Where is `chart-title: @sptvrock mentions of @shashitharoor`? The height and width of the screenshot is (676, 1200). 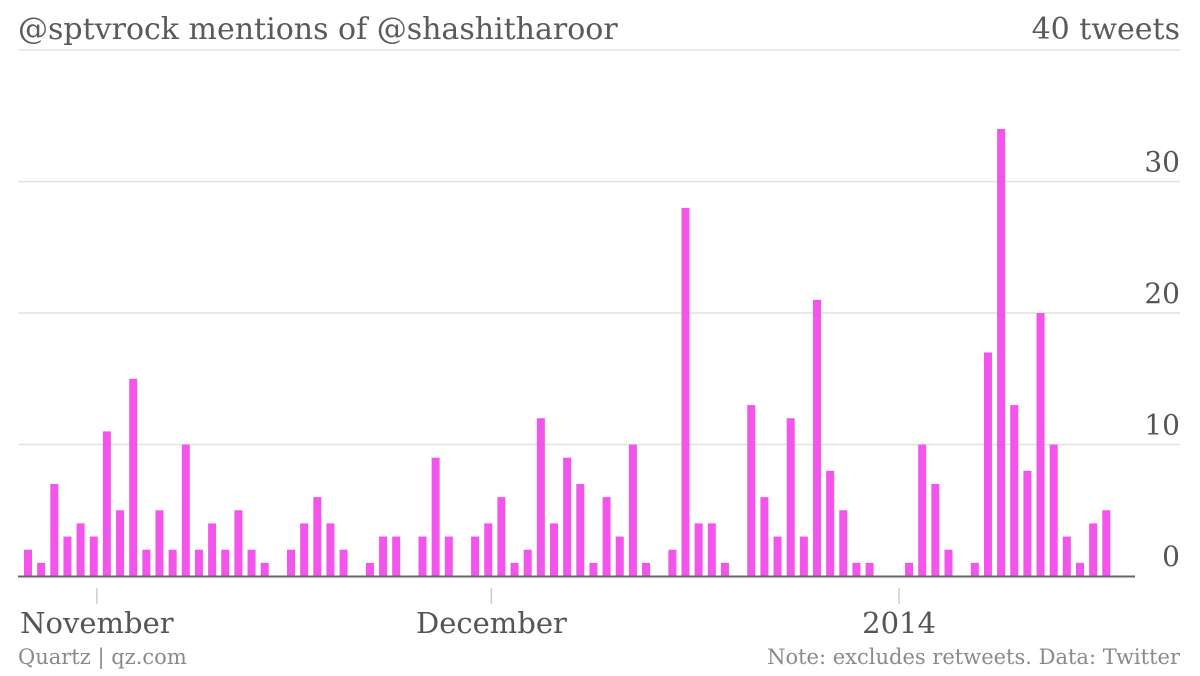
chart-title: @sptvrock mentions of @shashitharoor is located at coordinates (318, 29).